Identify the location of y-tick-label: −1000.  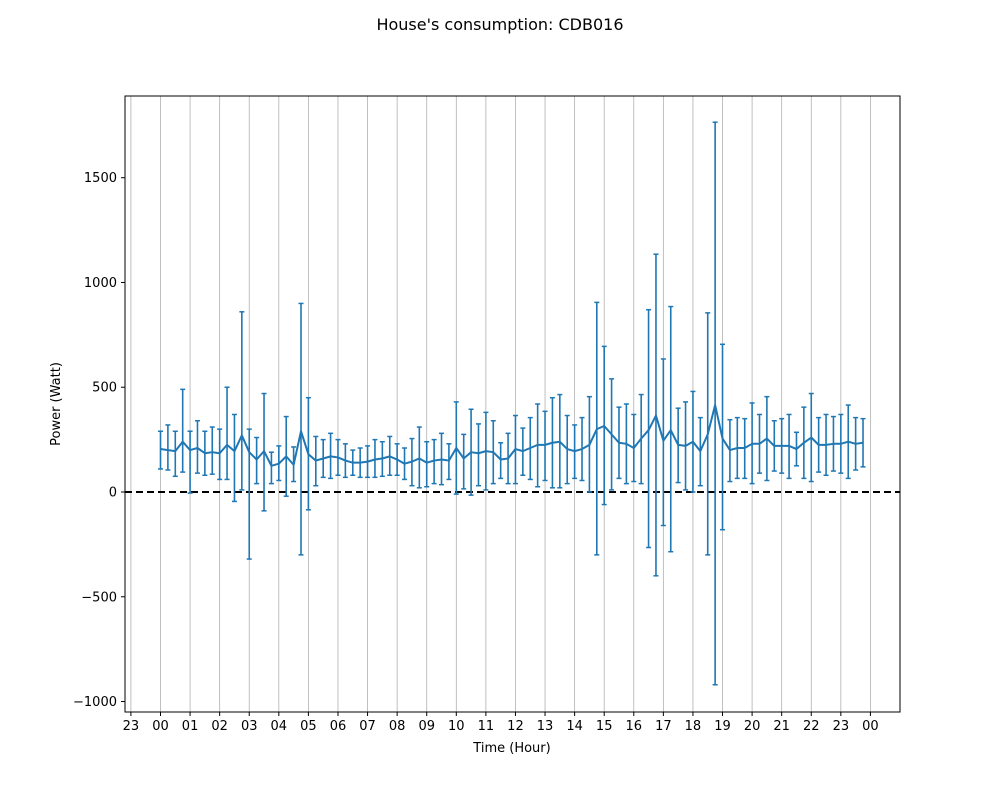
(95, 702).